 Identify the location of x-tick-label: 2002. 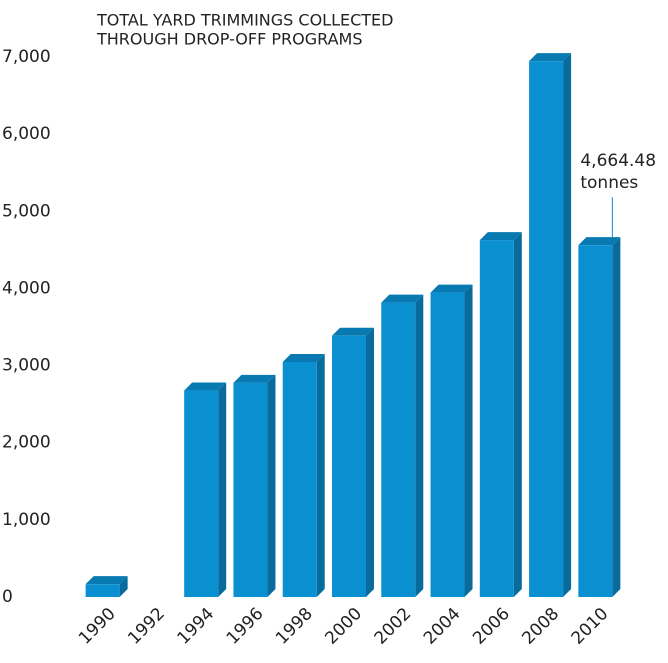
(393, 626).